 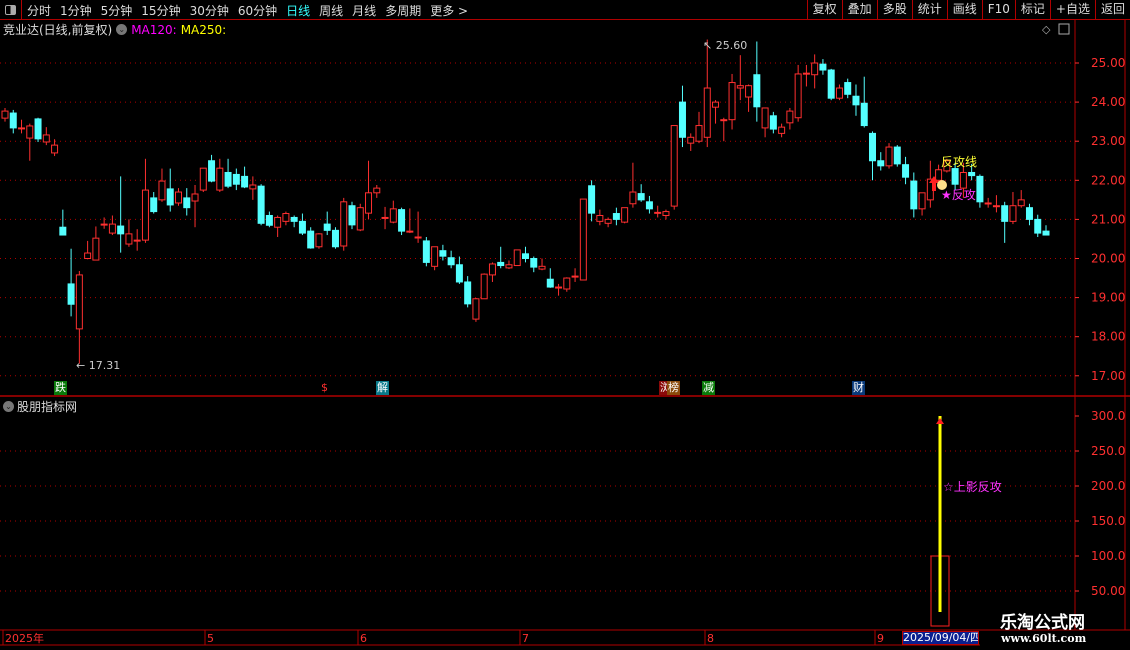 I want to click on period-tab: 60分钟, so click(x=257, y=11).